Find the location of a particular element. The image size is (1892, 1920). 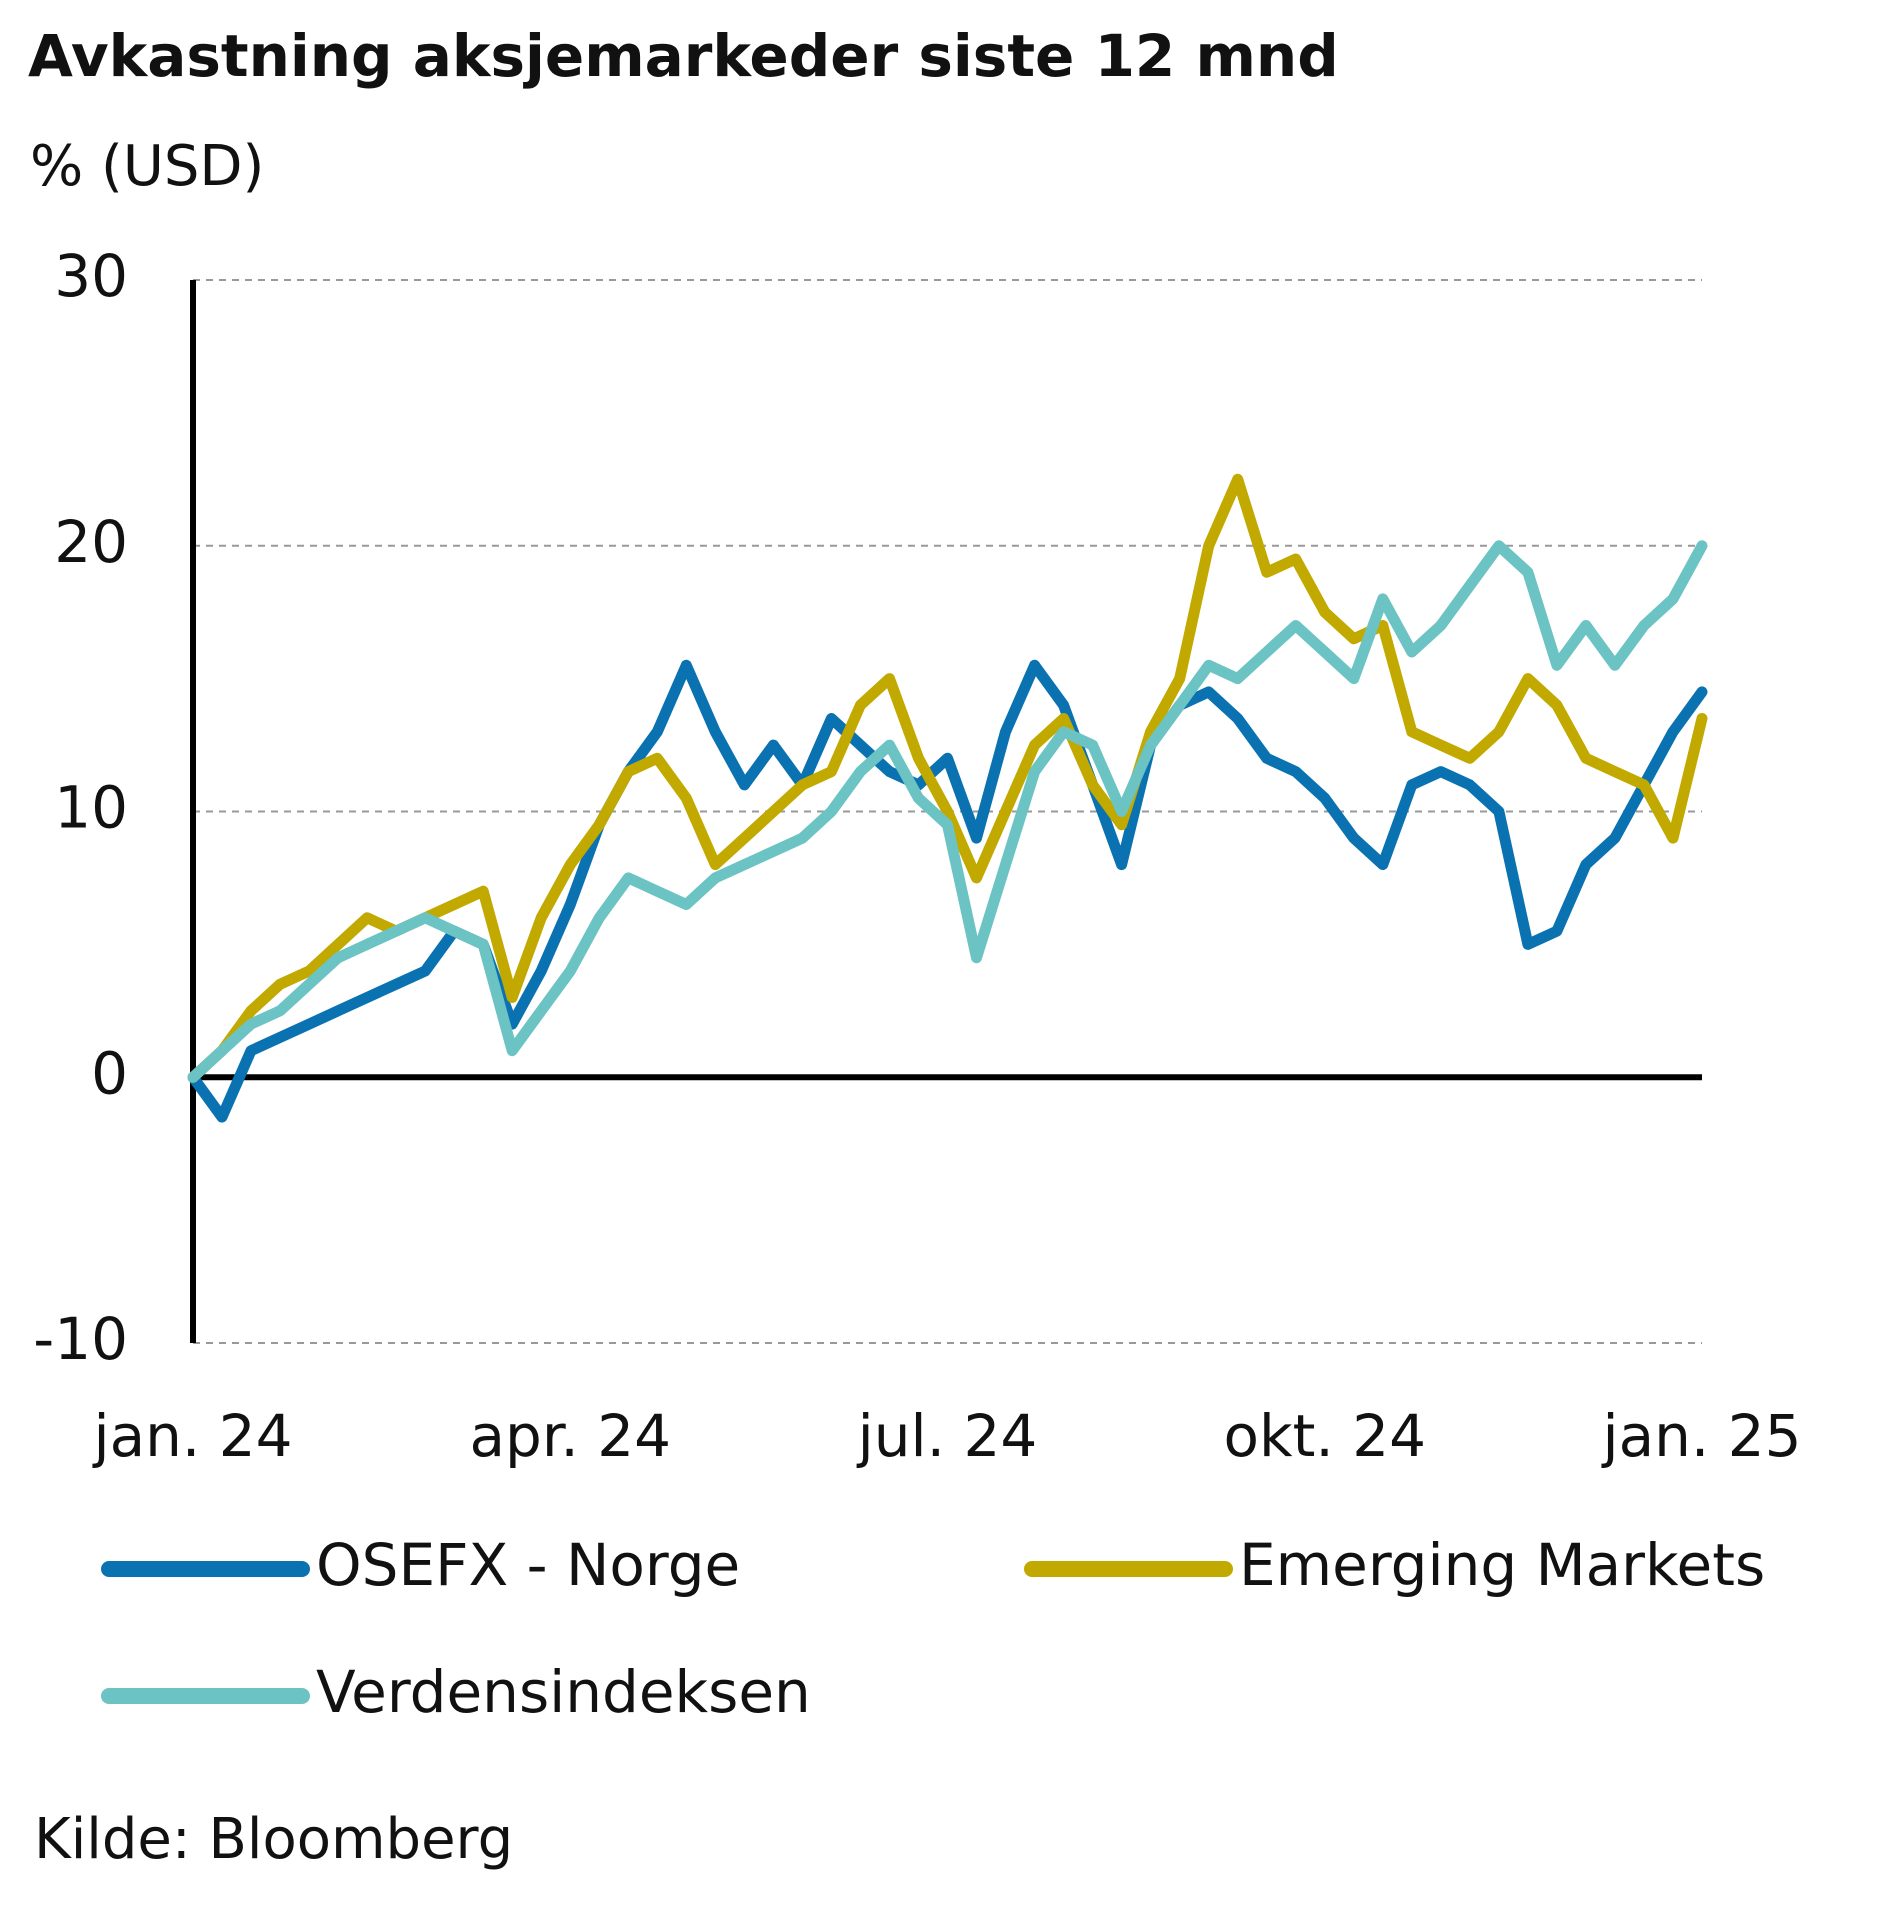

legend-label: Verdensindeksen is located at coordinates (563, 1692).